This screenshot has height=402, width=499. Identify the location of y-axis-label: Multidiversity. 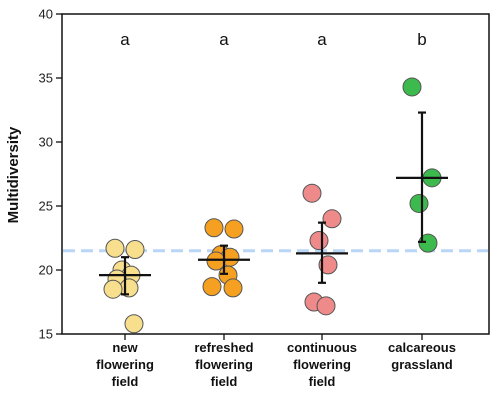
(13, 174).